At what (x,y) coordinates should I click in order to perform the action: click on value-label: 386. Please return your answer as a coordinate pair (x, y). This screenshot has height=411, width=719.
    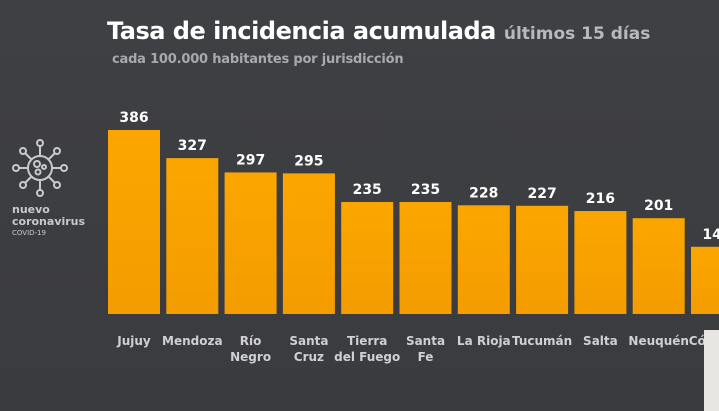
    Looking at the image, I should click on (133, 118).